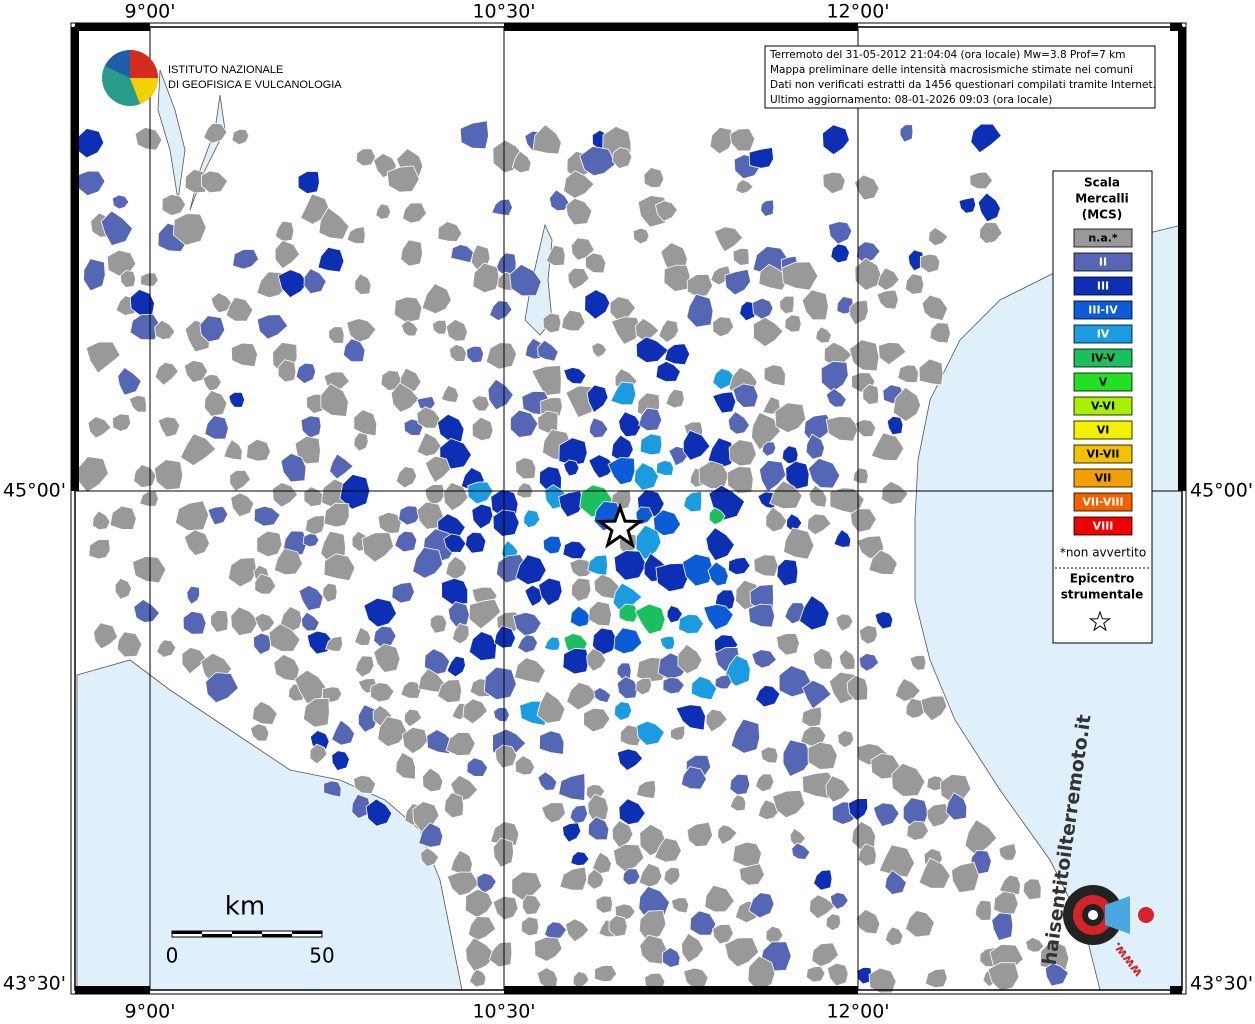  Describe the element at coordinates (1103, 238) in the screenshot. I see `legend-label: n.a.*` at that location.